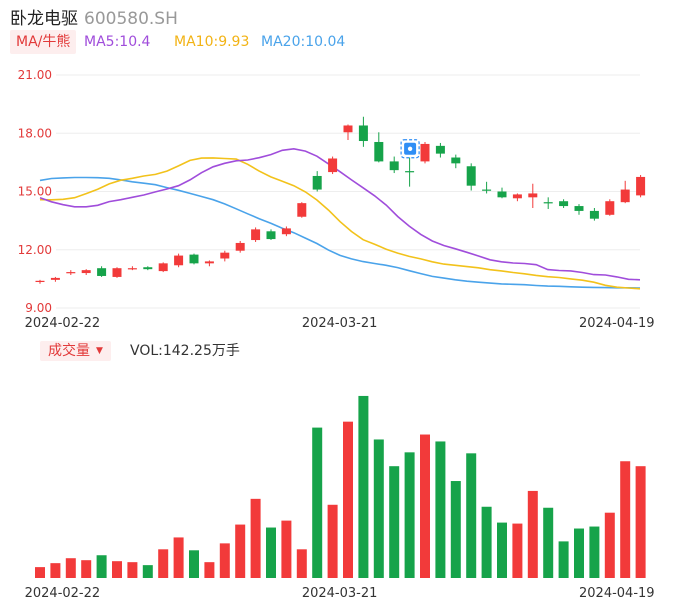 Image resolution: width=686 pixels, height=606 pixels. I want to click on ma10-value: MA10:9.93, so click(212, 42).